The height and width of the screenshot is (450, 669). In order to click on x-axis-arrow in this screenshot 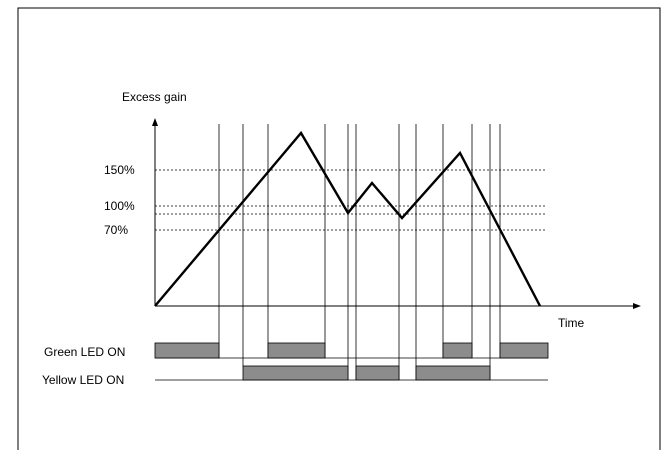, I will do `click(637, 306)`.